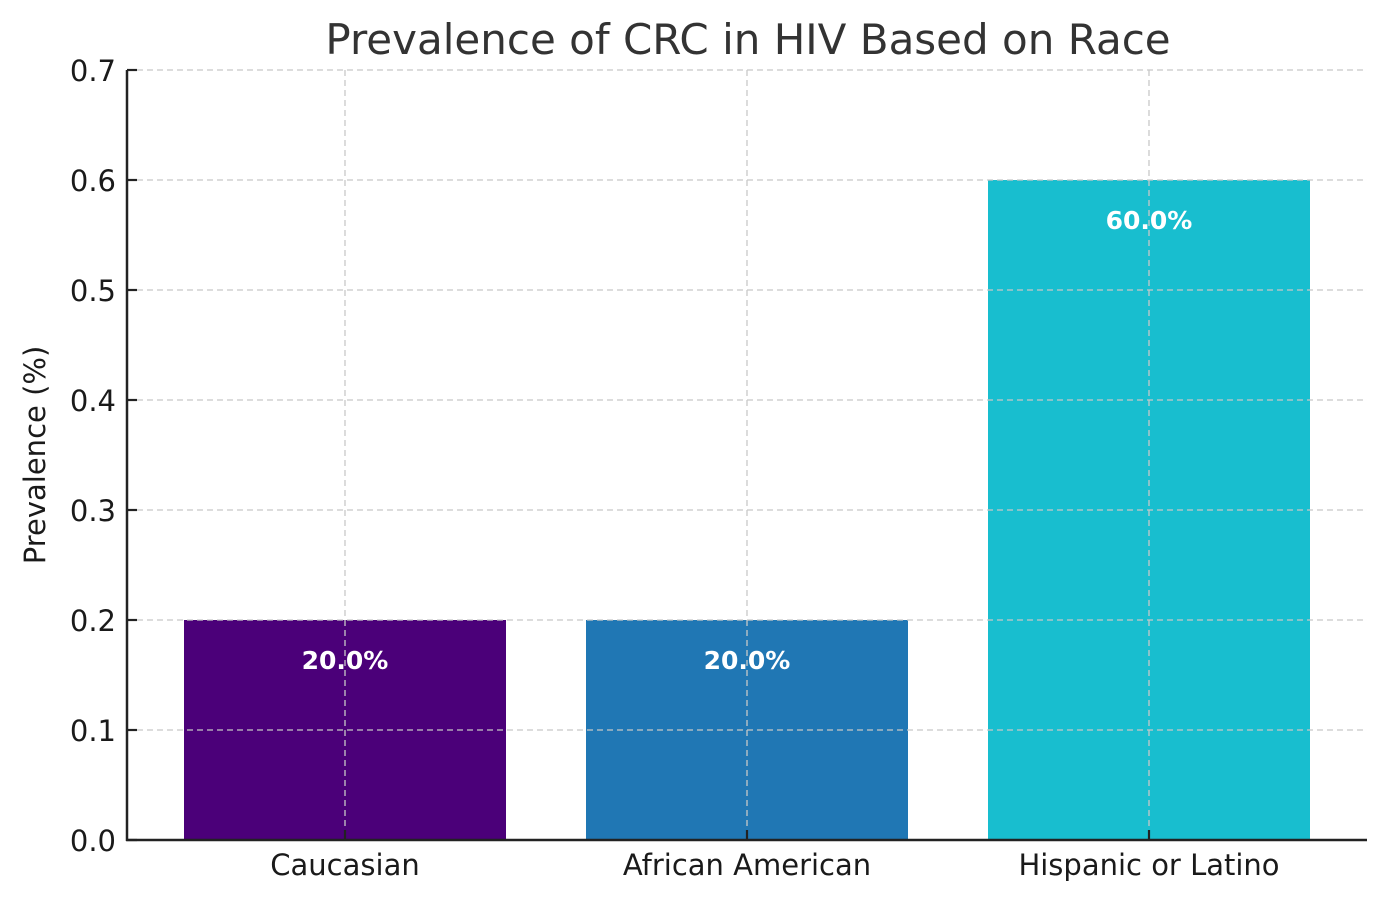 The image size is (1387, 903). Describe the element at coordinates (1148, 865) in the screenshot. I see `x-tick-label-2: Hispanic or Latino` at that location.